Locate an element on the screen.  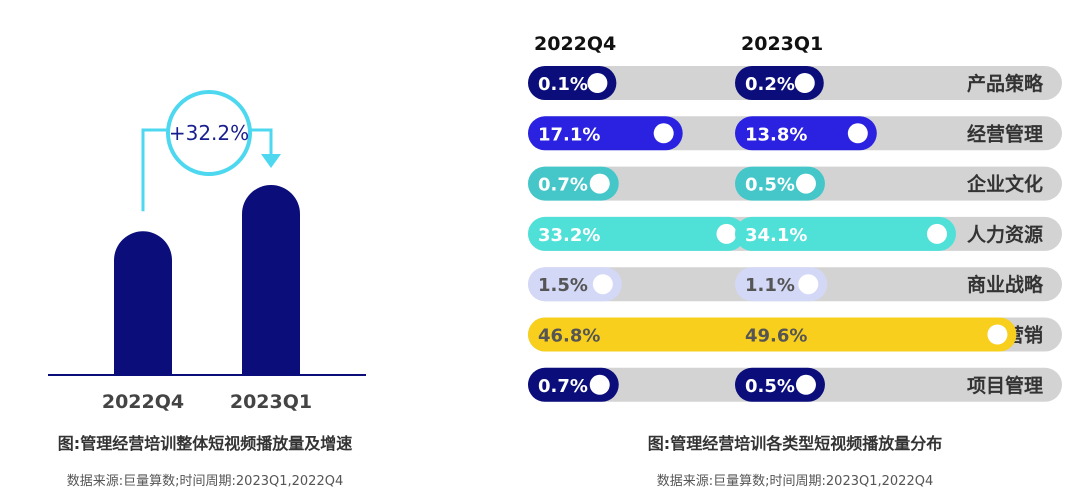
data-label: 1.1% is located at coordinates (770, 285).